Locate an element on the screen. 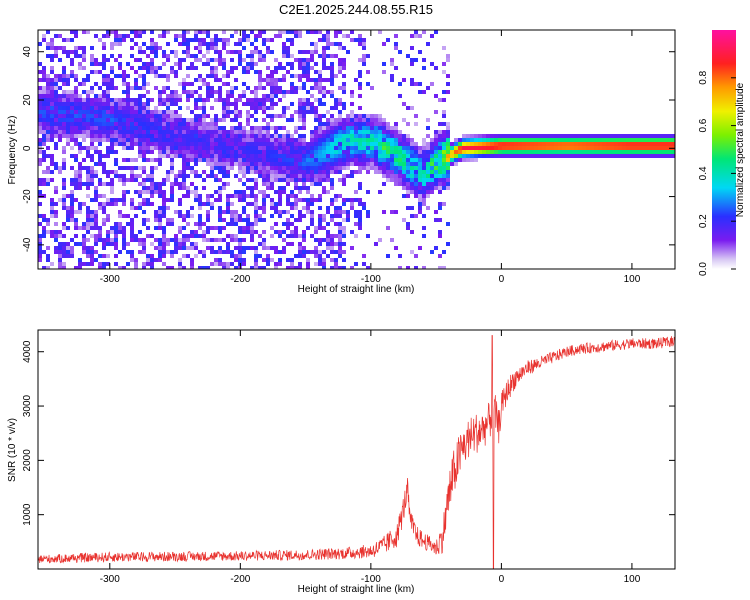 The image size is (750, 600). y-tick-label: -20 is located at coordinates (27, 196).